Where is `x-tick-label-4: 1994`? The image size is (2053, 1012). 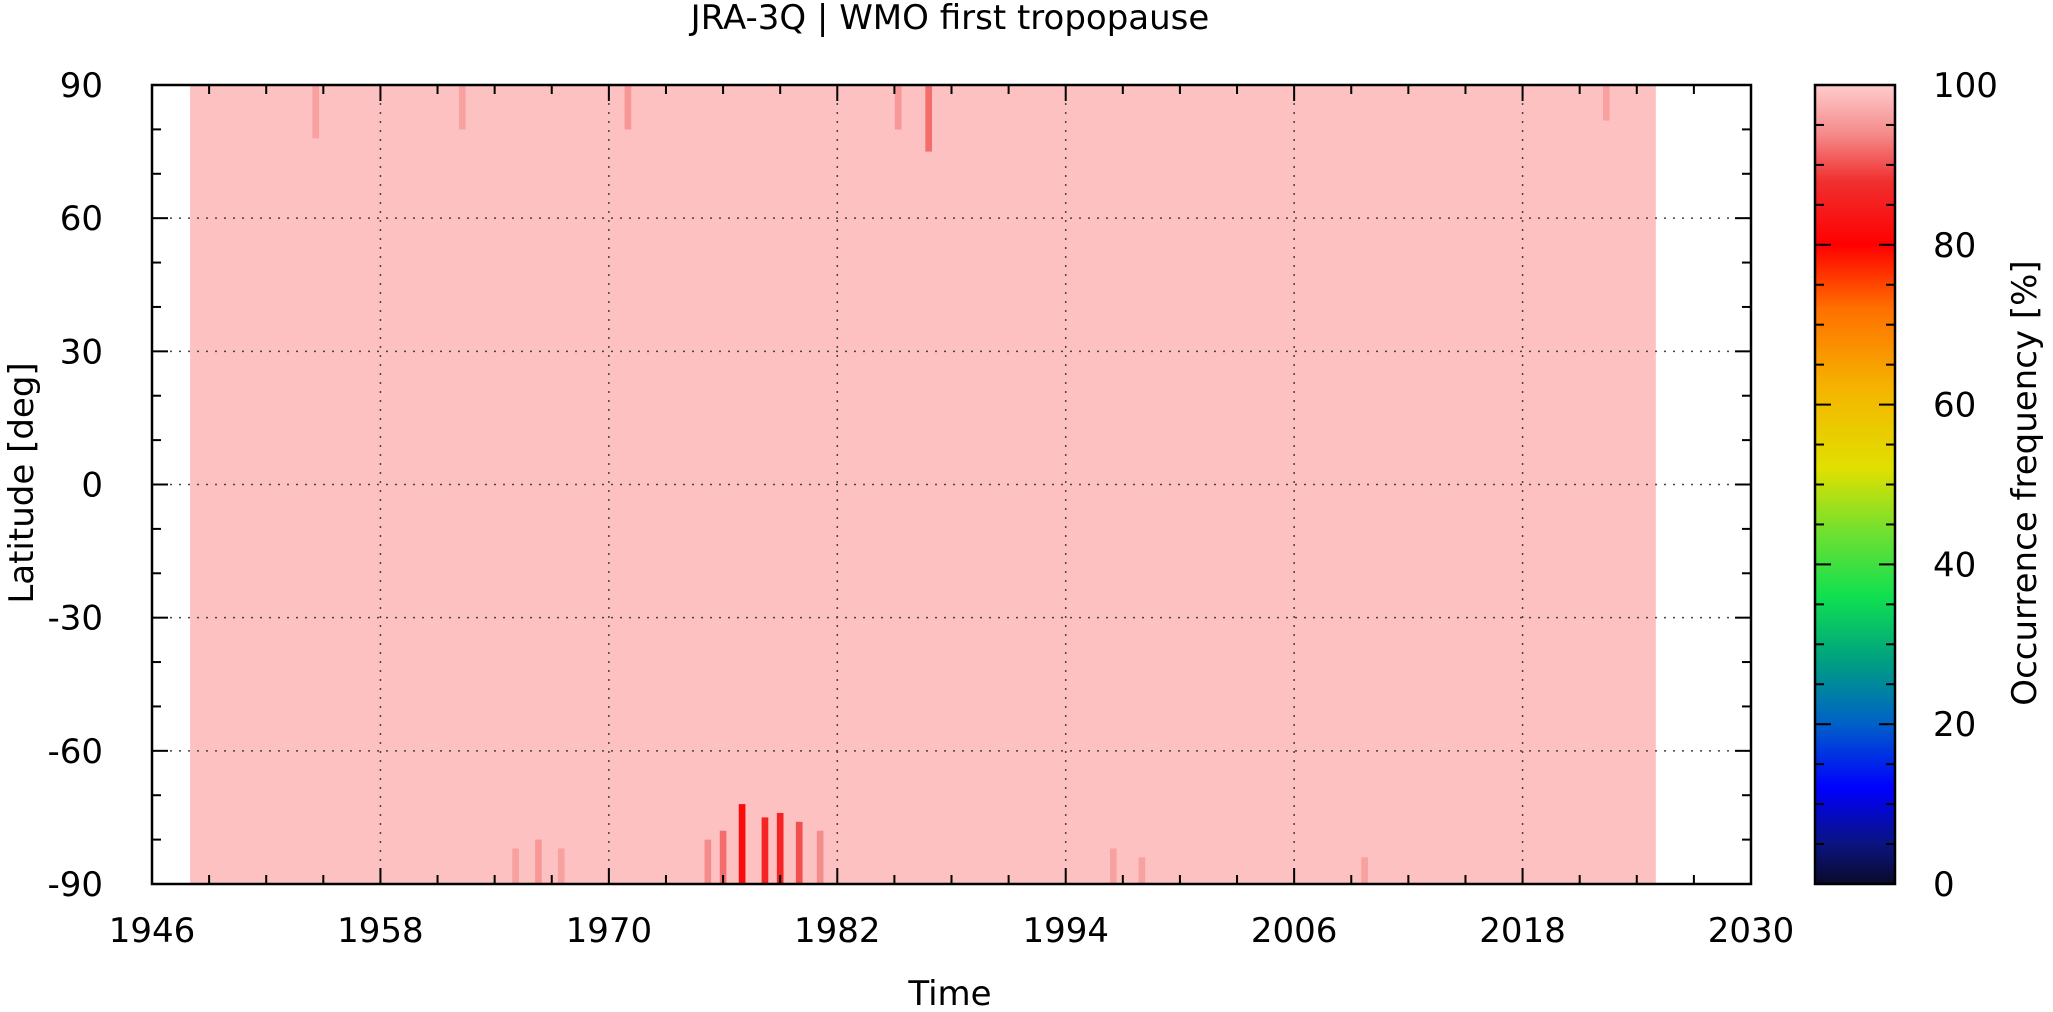 x-tick-label-4: 1994 is located at coordinates (1065, 931).